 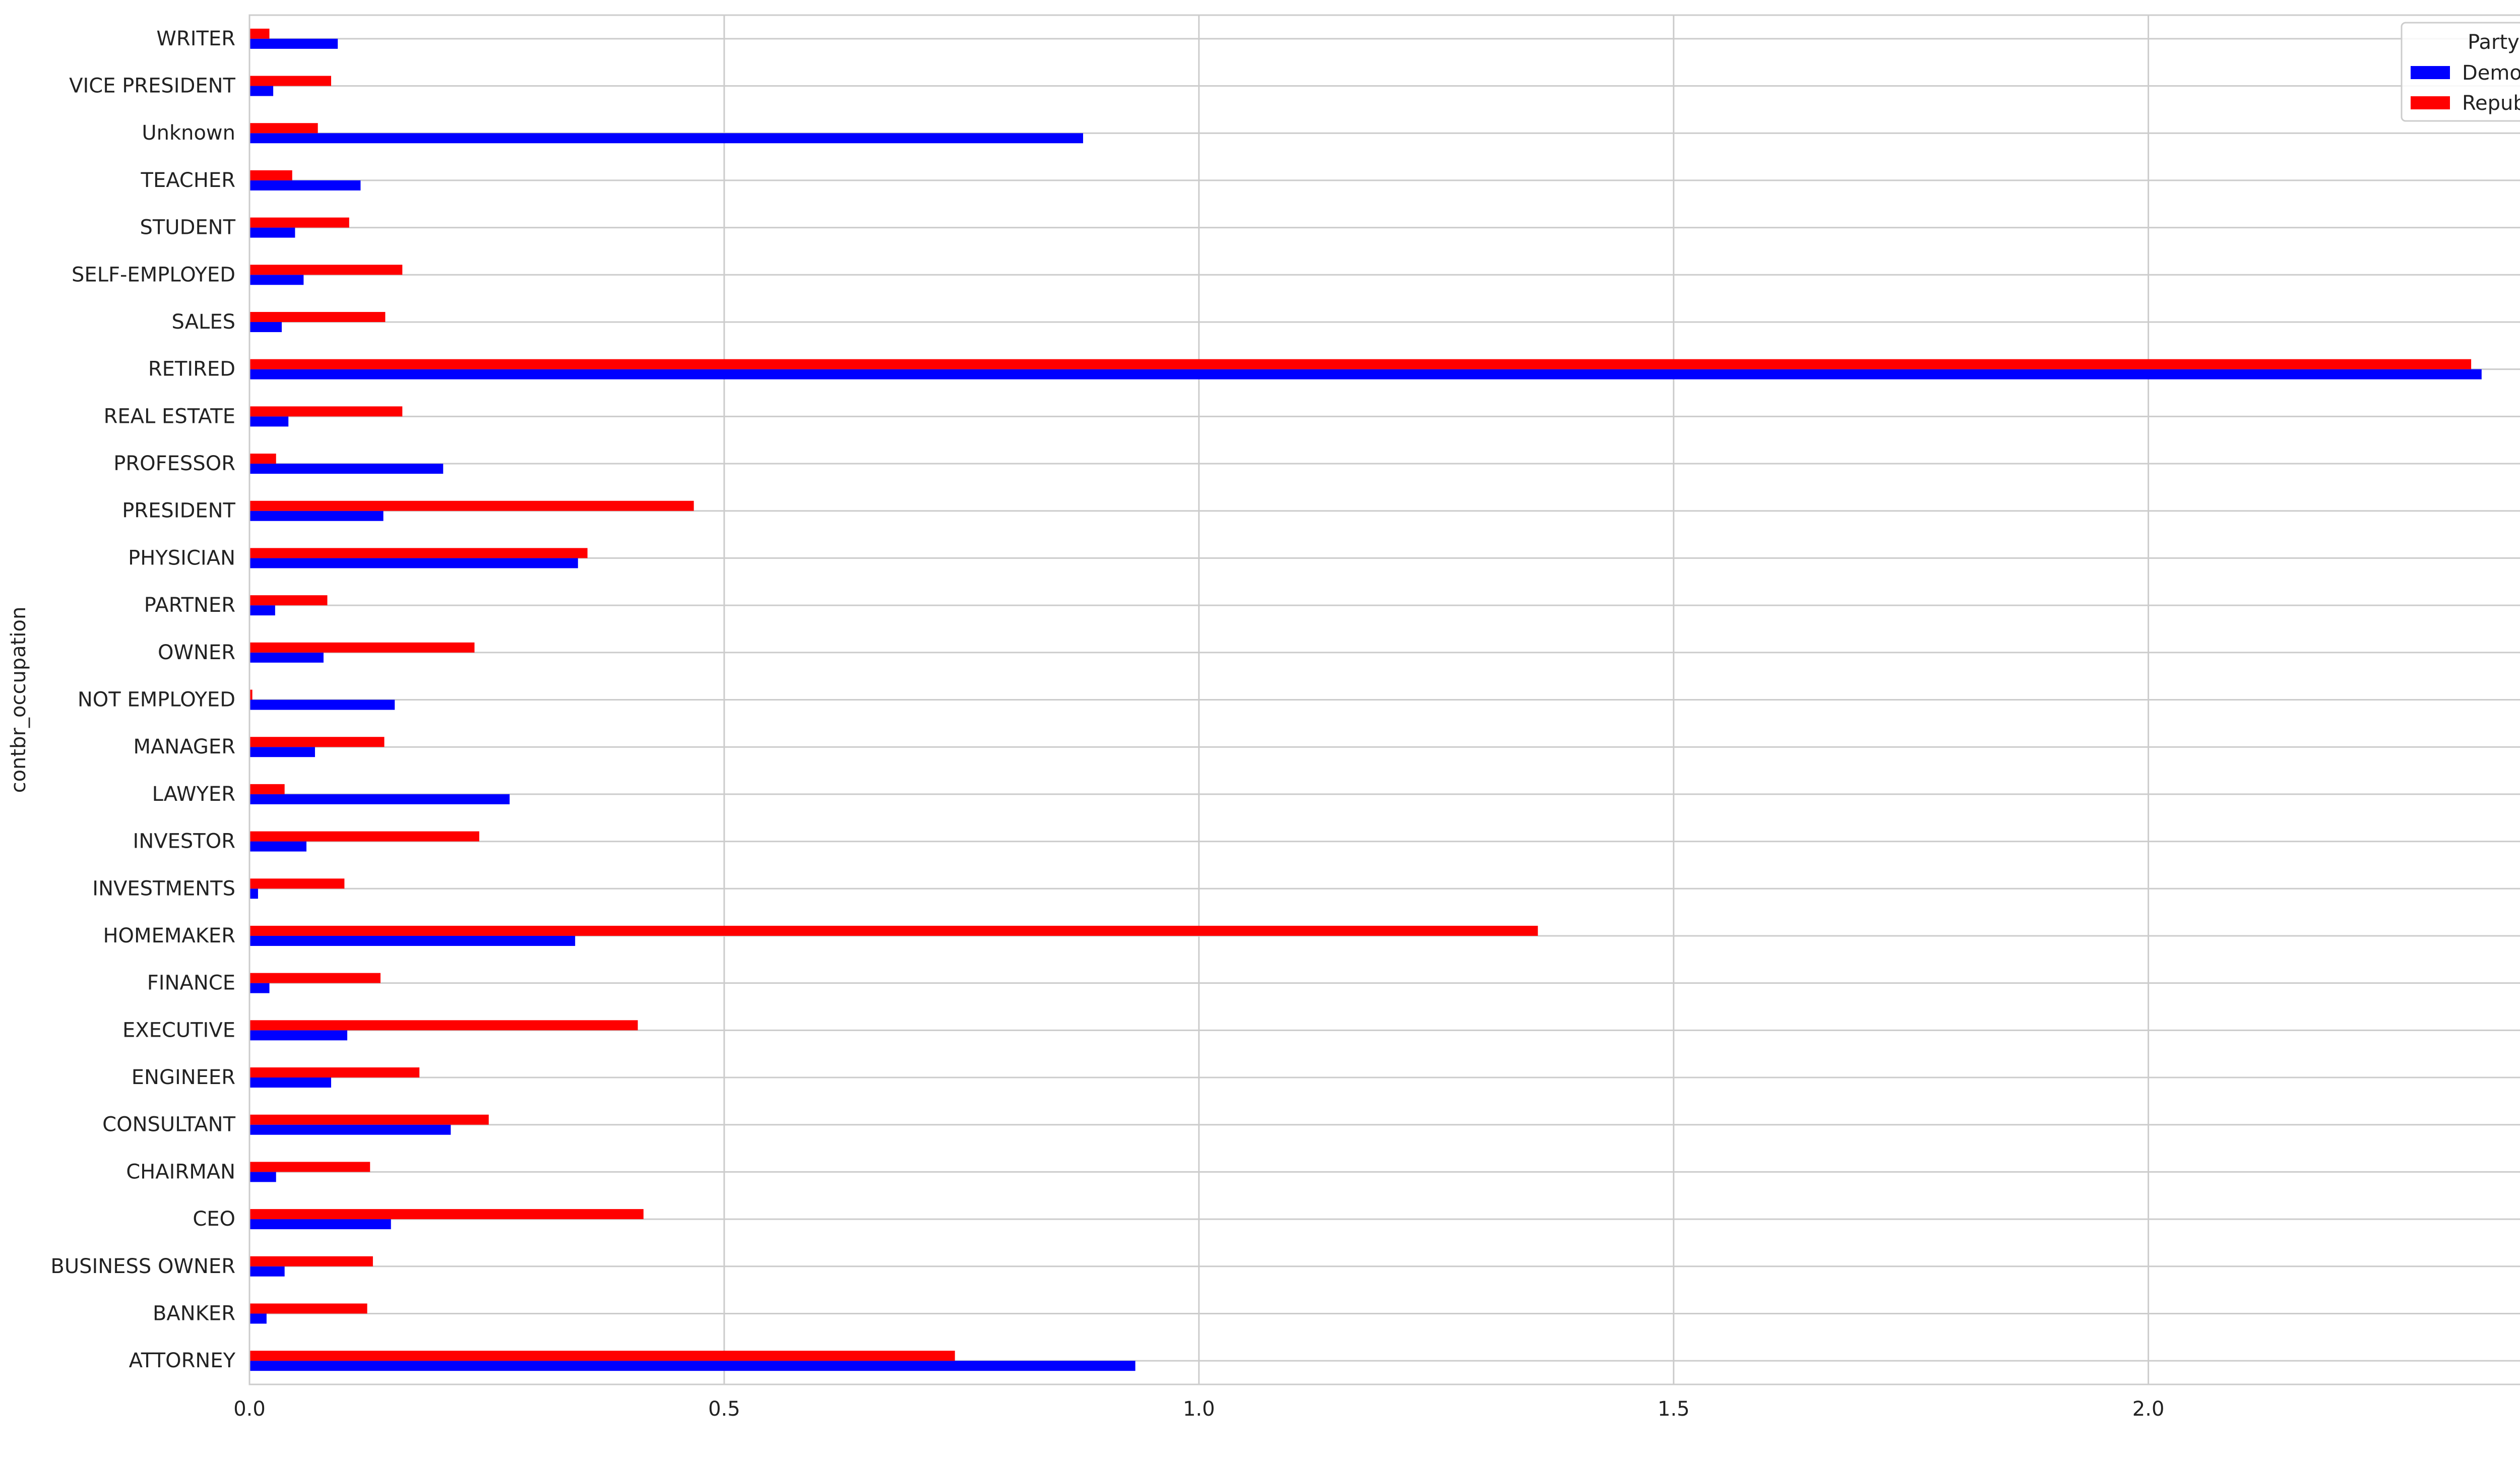 I want to click on bar-democrat-vice-president, so click(x=261, y=91).